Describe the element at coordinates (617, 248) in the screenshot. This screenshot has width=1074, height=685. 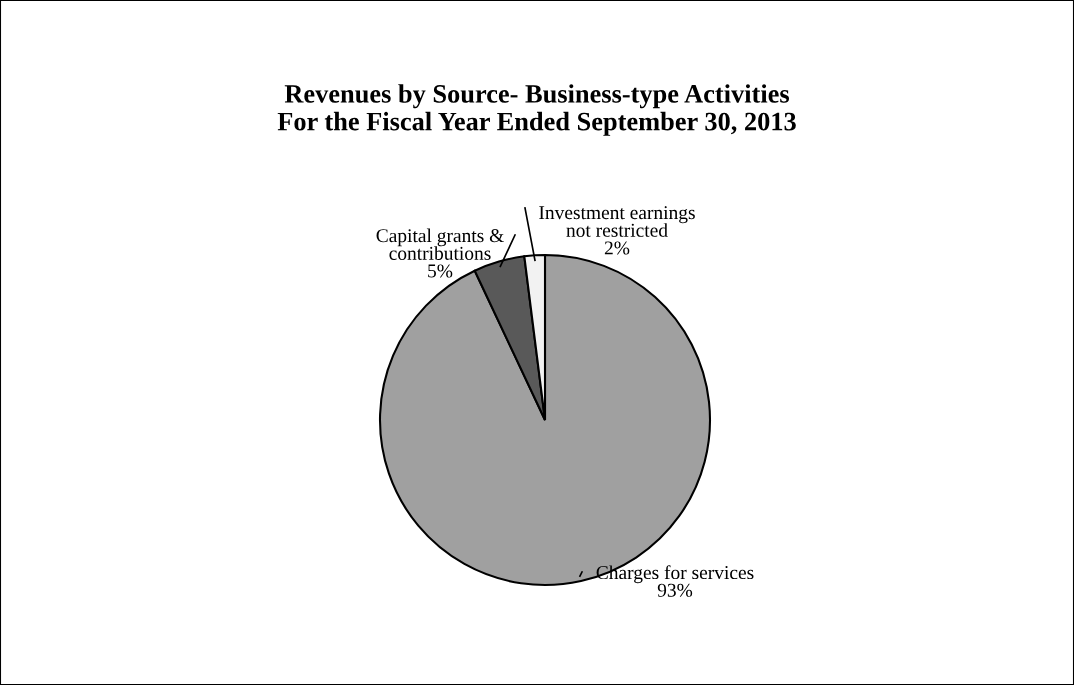
I see `data-label: 2%` at that location.